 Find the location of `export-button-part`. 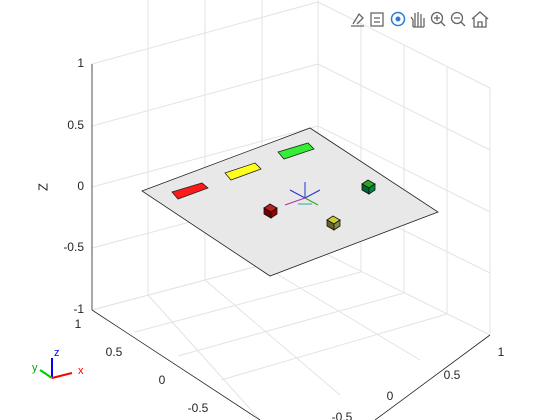

export-button-part is located at coordinates (357, 19).